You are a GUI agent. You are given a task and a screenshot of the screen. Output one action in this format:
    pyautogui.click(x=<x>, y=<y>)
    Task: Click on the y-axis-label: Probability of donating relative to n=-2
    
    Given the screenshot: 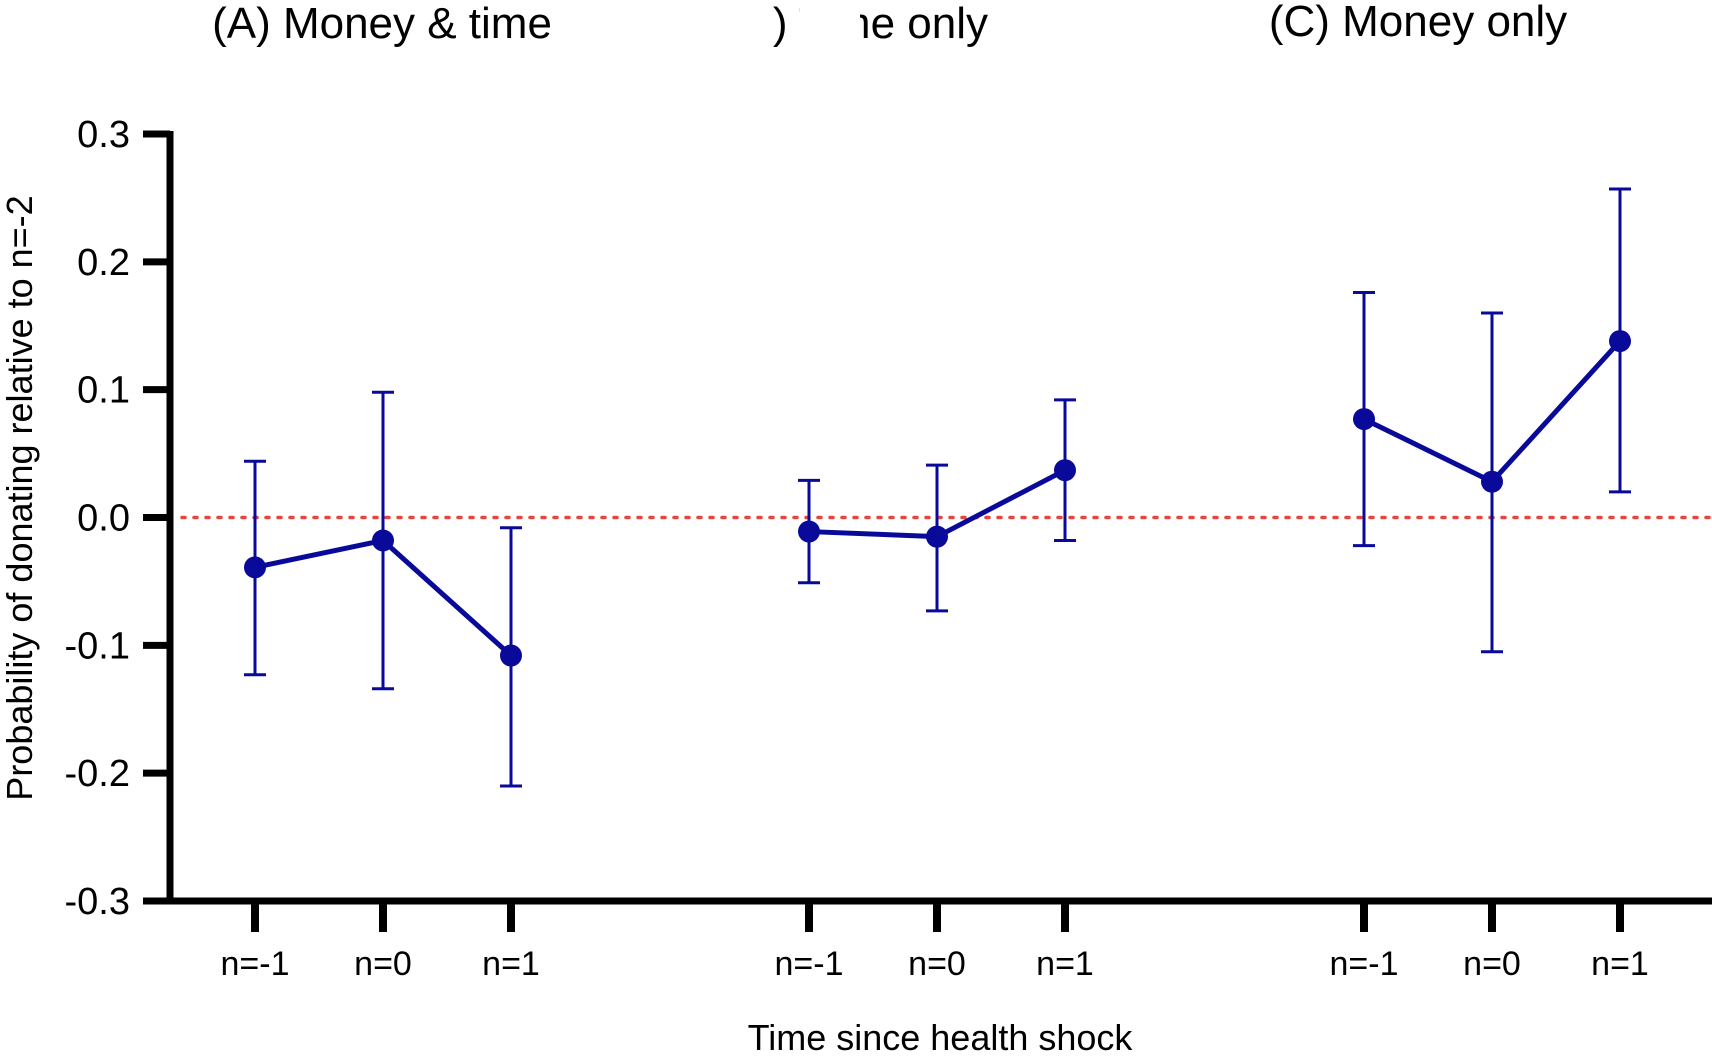 What is the action you would take?
    pyautogui.click(x=20, y=497)
    